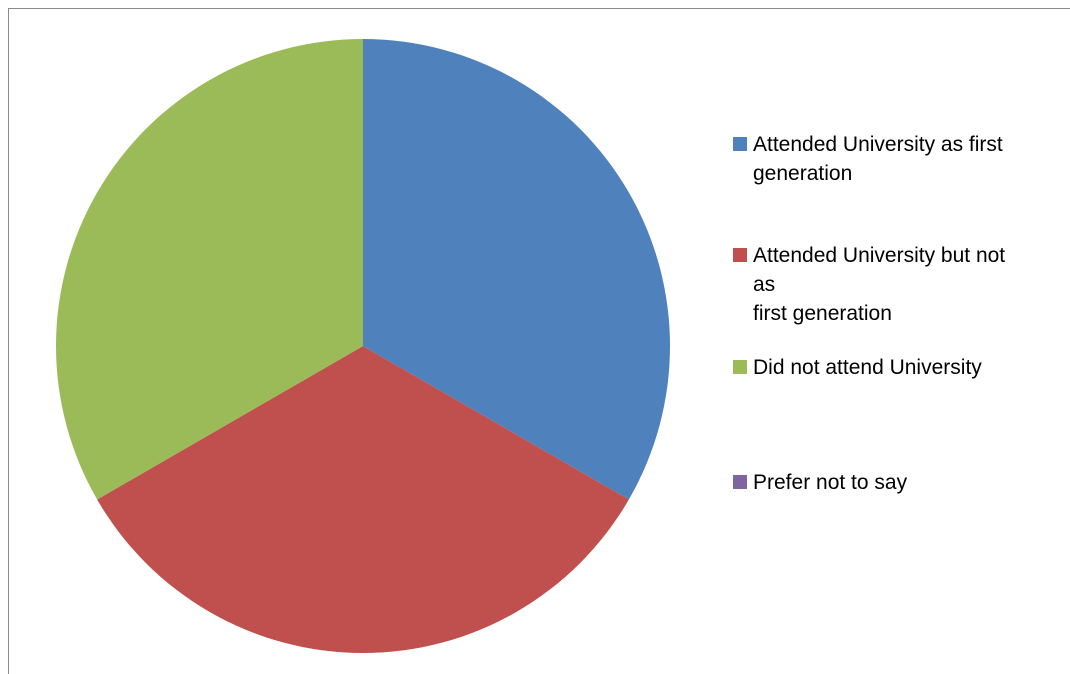  Describe the element at coordinates (878, 159) in the screenshot. I see `legend-label-first-generation: Attended University as first generation` at that location.